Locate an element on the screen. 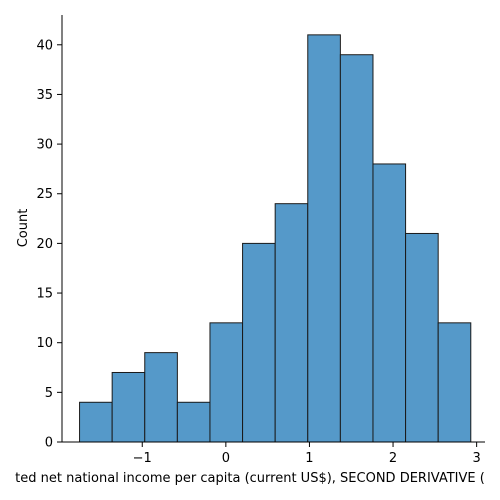 The width and height of the screenshot is (500, 500). y-tick-label: 20 is located at coordinates (44, 244).